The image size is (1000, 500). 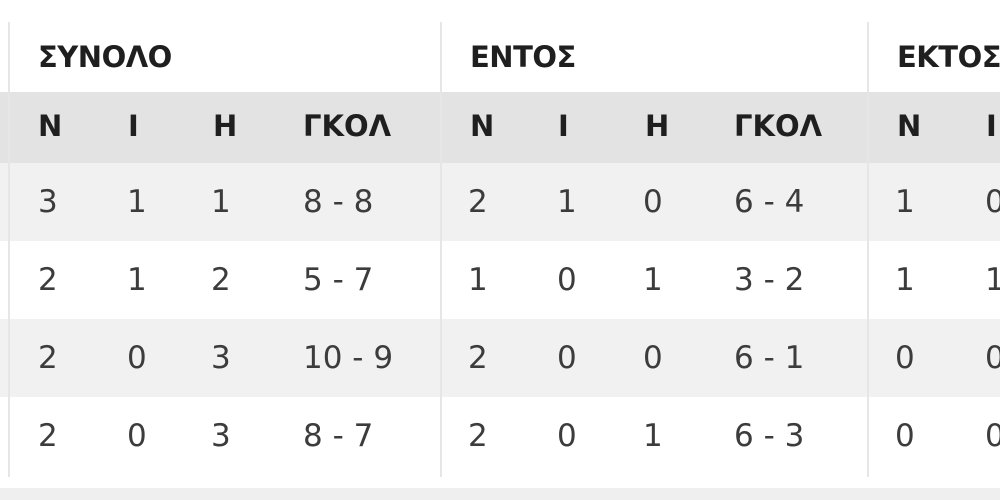 What do you see at coordinates (500, 494) in the screenshot?
I see `table-footer-bar` at bounding box center [500, 494].